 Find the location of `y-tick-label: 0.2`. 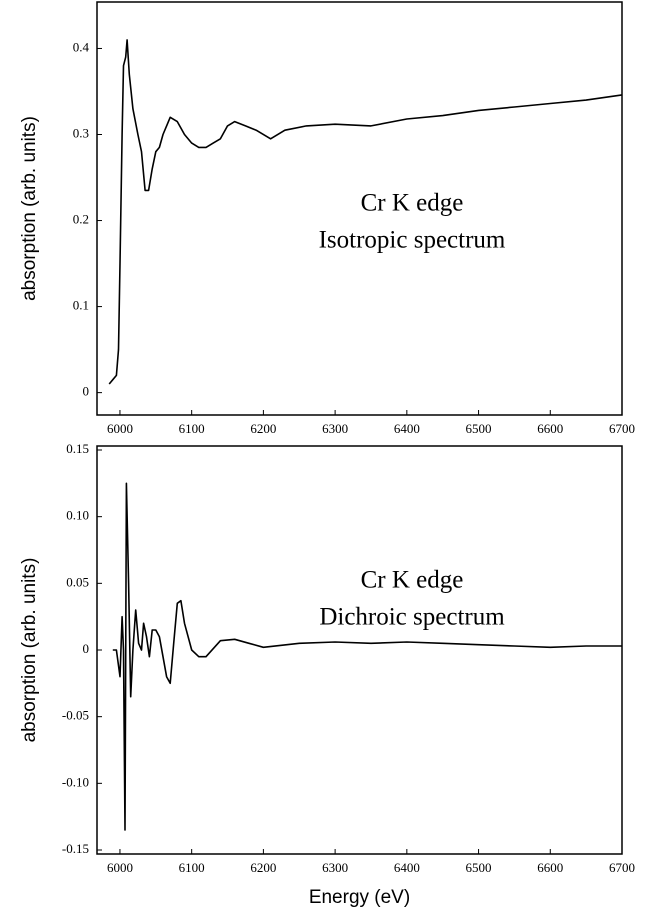

y-tick-label: 0.2 is located at coordinates (81, 219).